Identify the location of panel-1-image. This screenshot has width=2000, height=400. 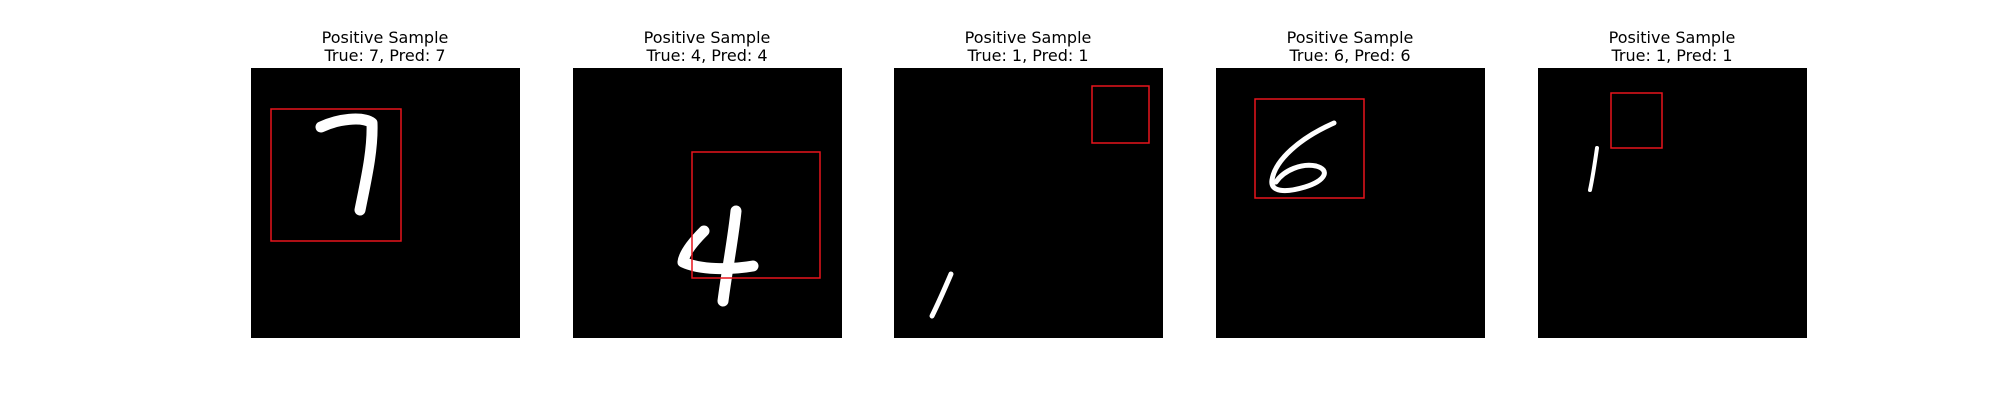
(385, 203).